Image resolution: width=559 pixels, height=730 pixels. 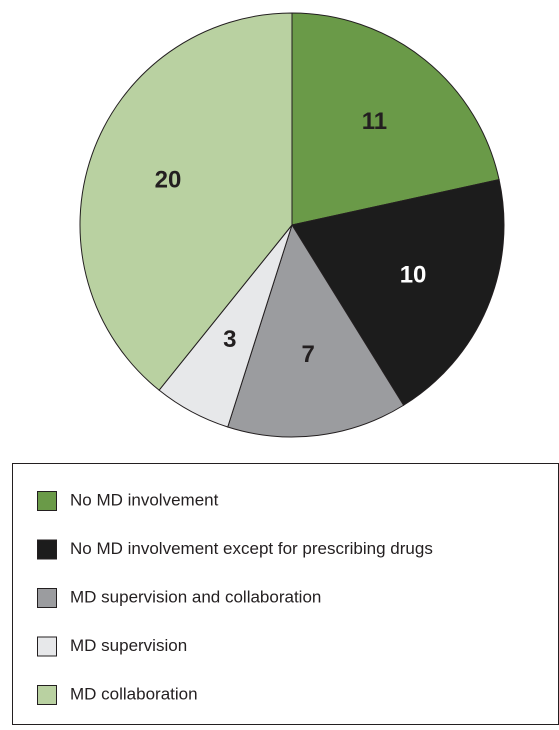 I want to click on slice-label: 20, so click(x=168, y=180).